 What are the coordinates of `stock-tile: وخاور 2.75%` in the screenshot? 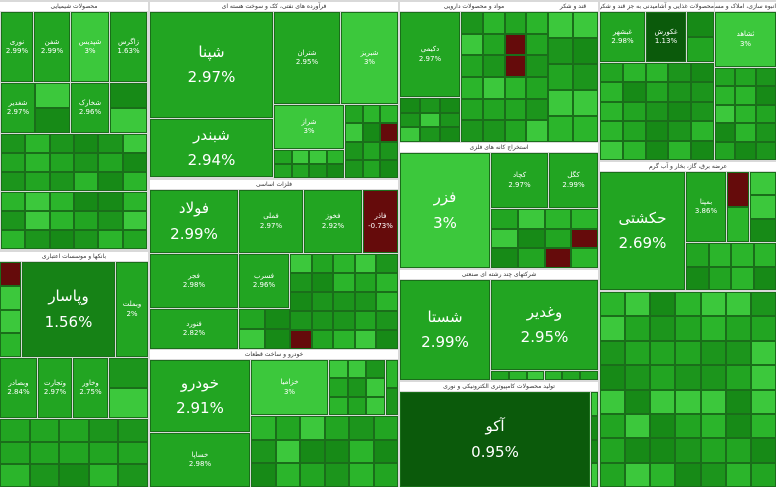 It's located at (90, 388).